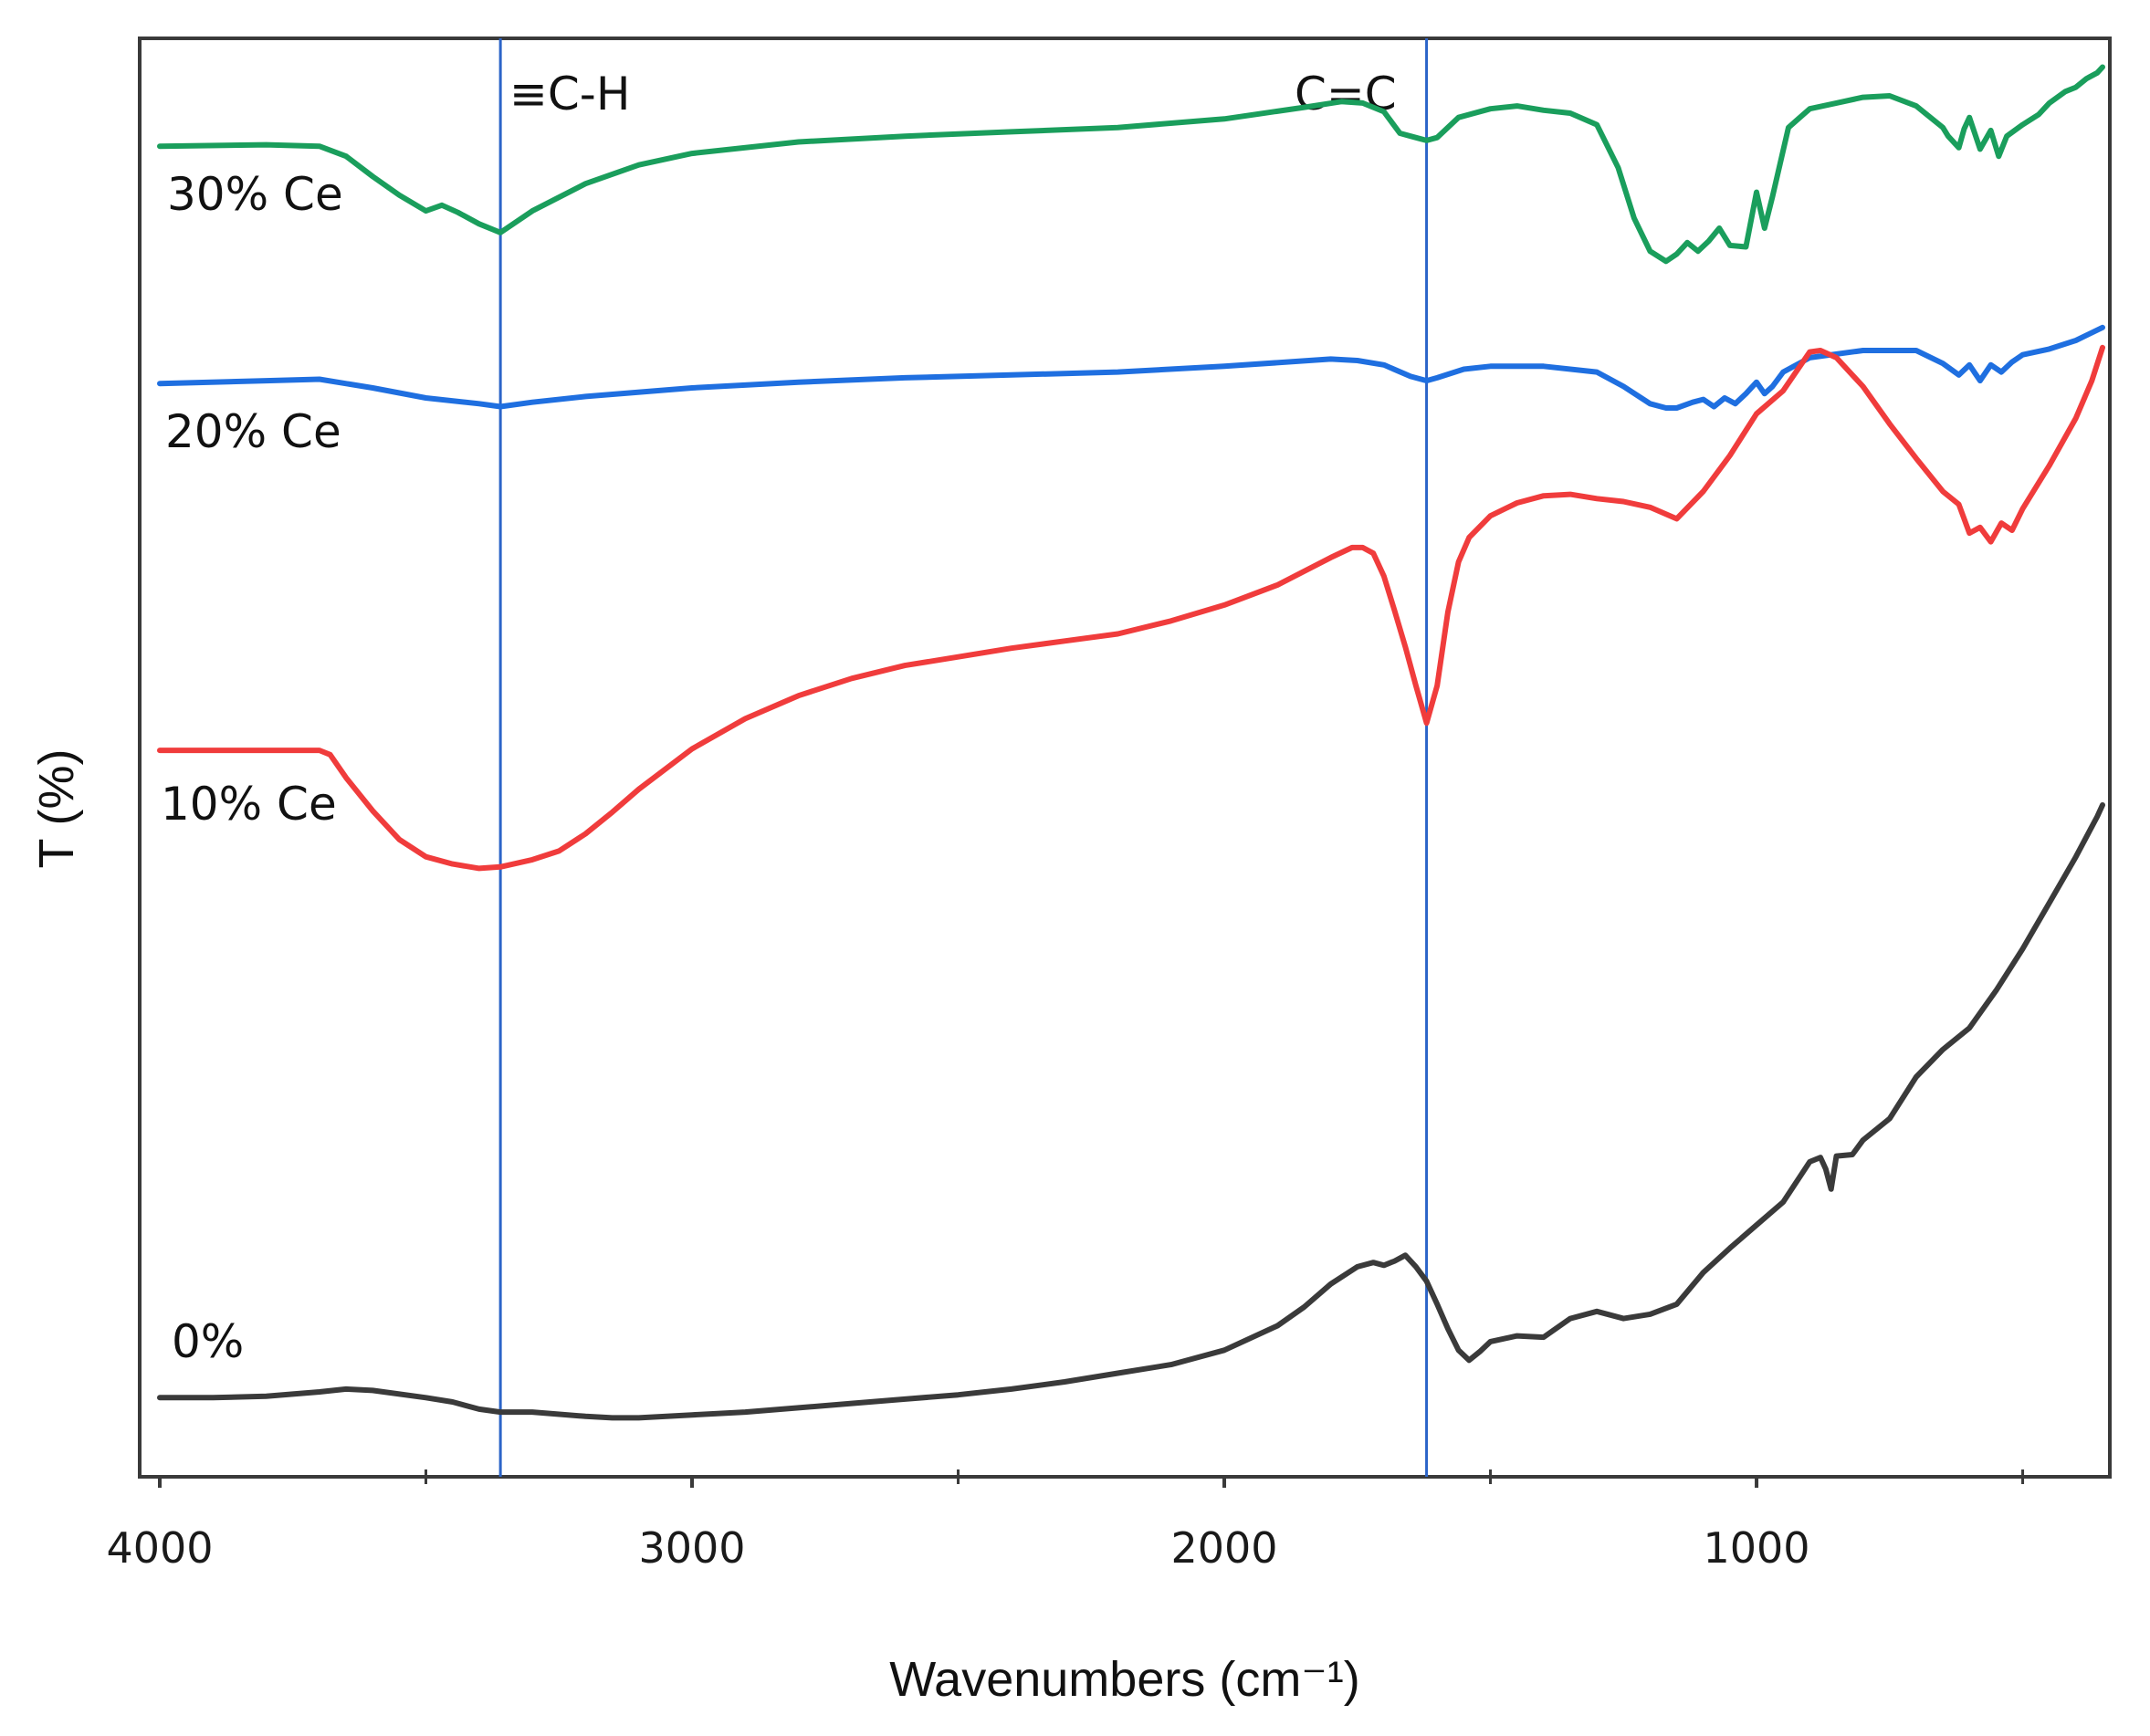 This screenshot has width=2150, height=1736. I want to click on series-line-20-ce, so click(1131, 367).